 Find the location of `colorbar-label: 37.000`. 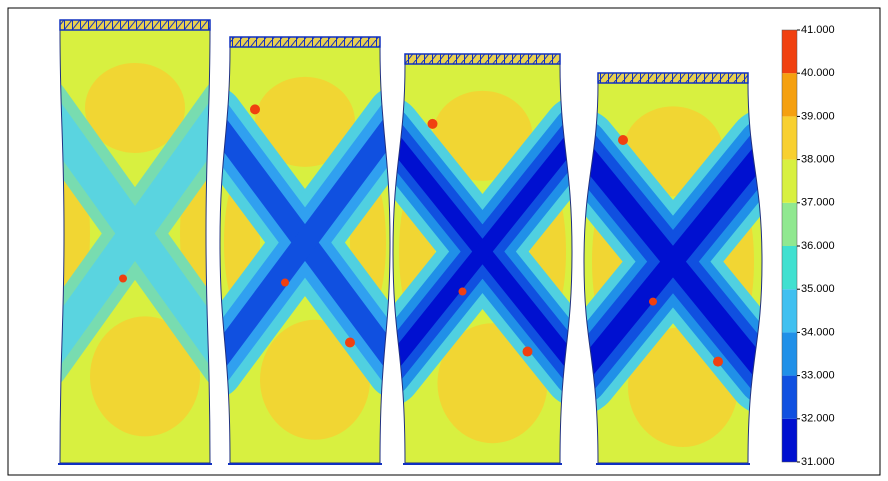

colorbar-label: 37.000 is located at coordinates (818, 203).